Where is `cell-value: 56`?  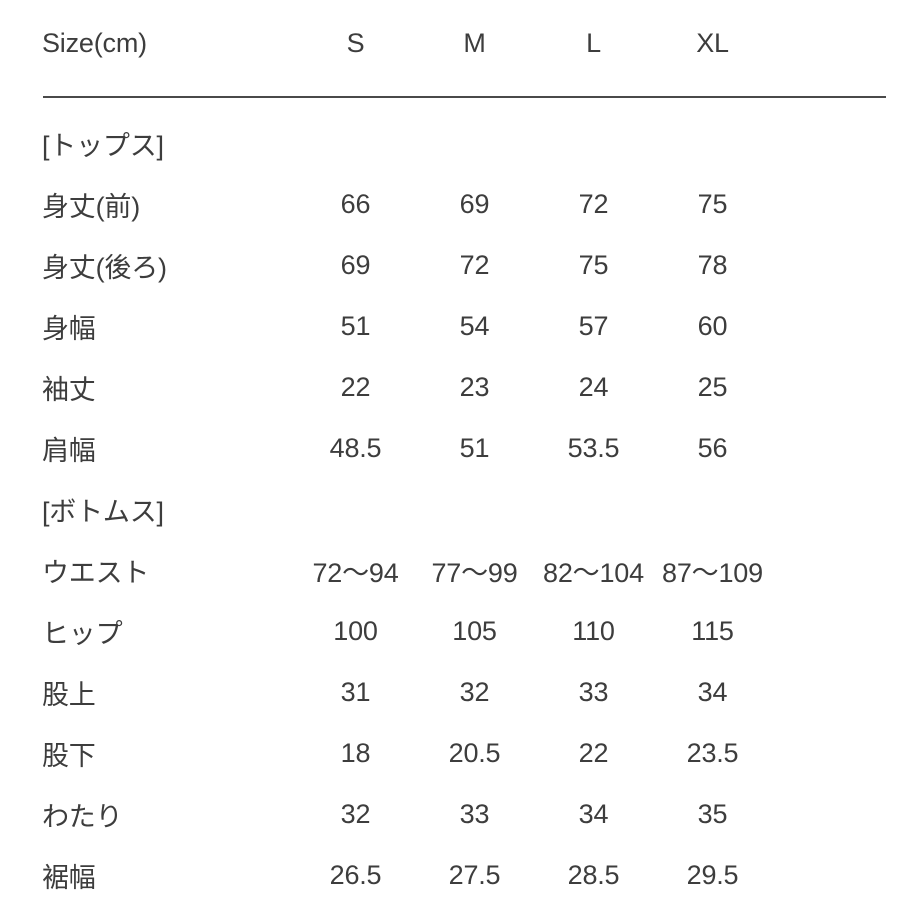
cell-value: 56 is located at coordinates (712, 448).